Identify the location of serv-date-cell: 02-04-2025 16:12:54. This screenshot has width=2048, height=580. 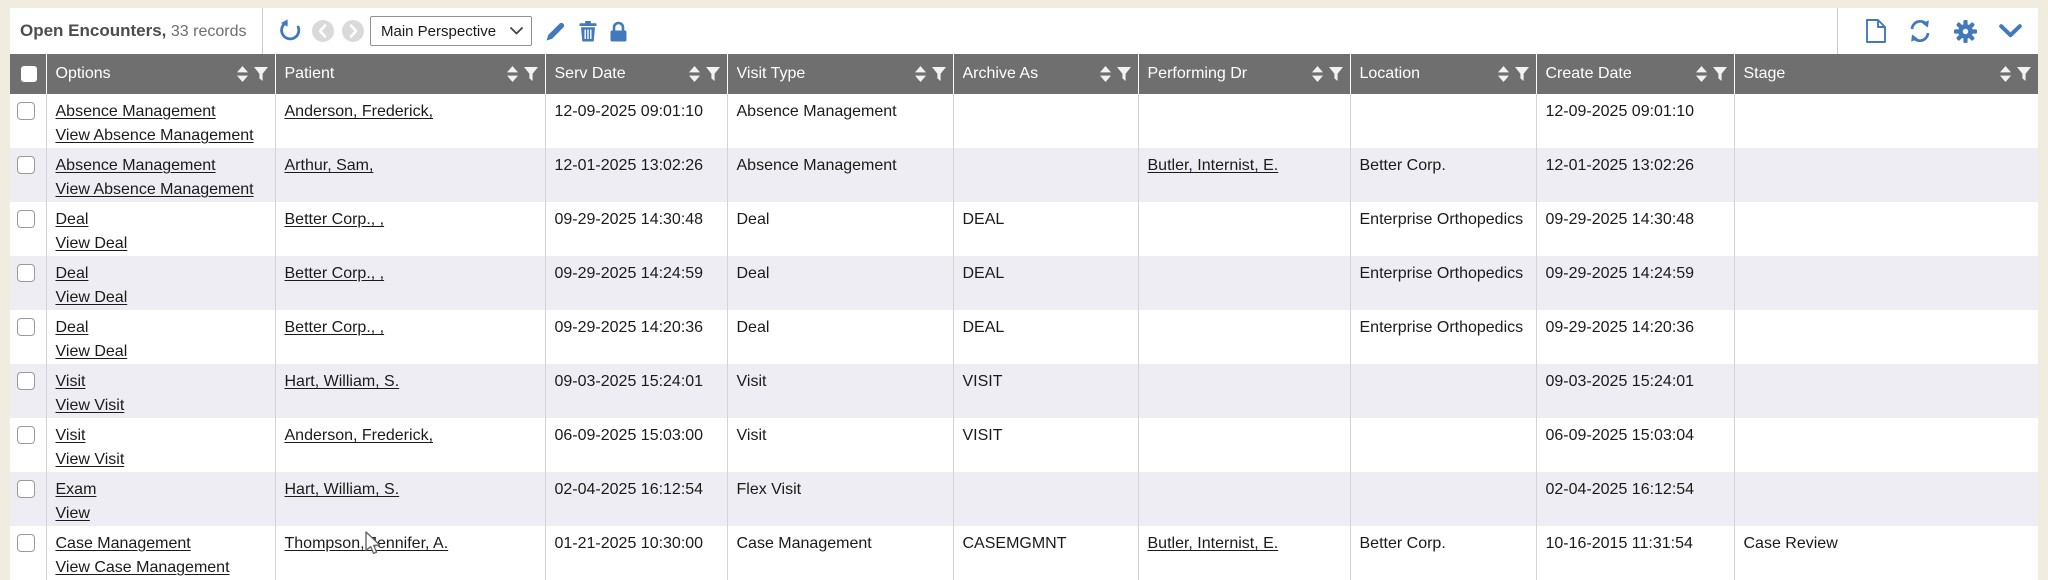
(635, 499).